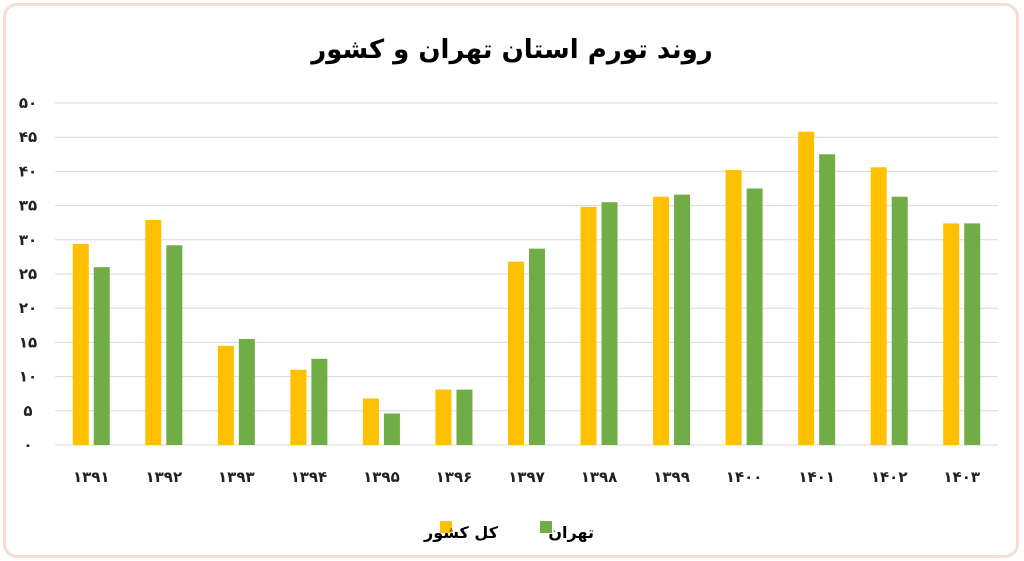 This screenshot has height=561, width=1024. Describe the element at coordinates (508, 531) in the screenshot. I see `legend: کل کشور تهران` at that location.